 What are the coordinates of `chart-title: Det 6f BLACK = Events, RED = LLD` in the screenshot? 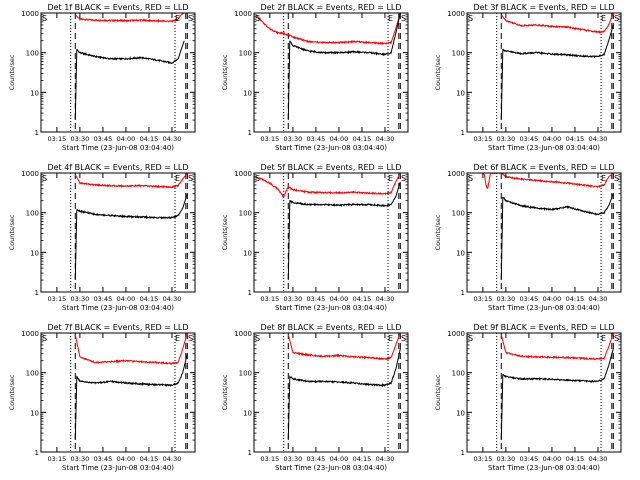 It's located at (543, 167).